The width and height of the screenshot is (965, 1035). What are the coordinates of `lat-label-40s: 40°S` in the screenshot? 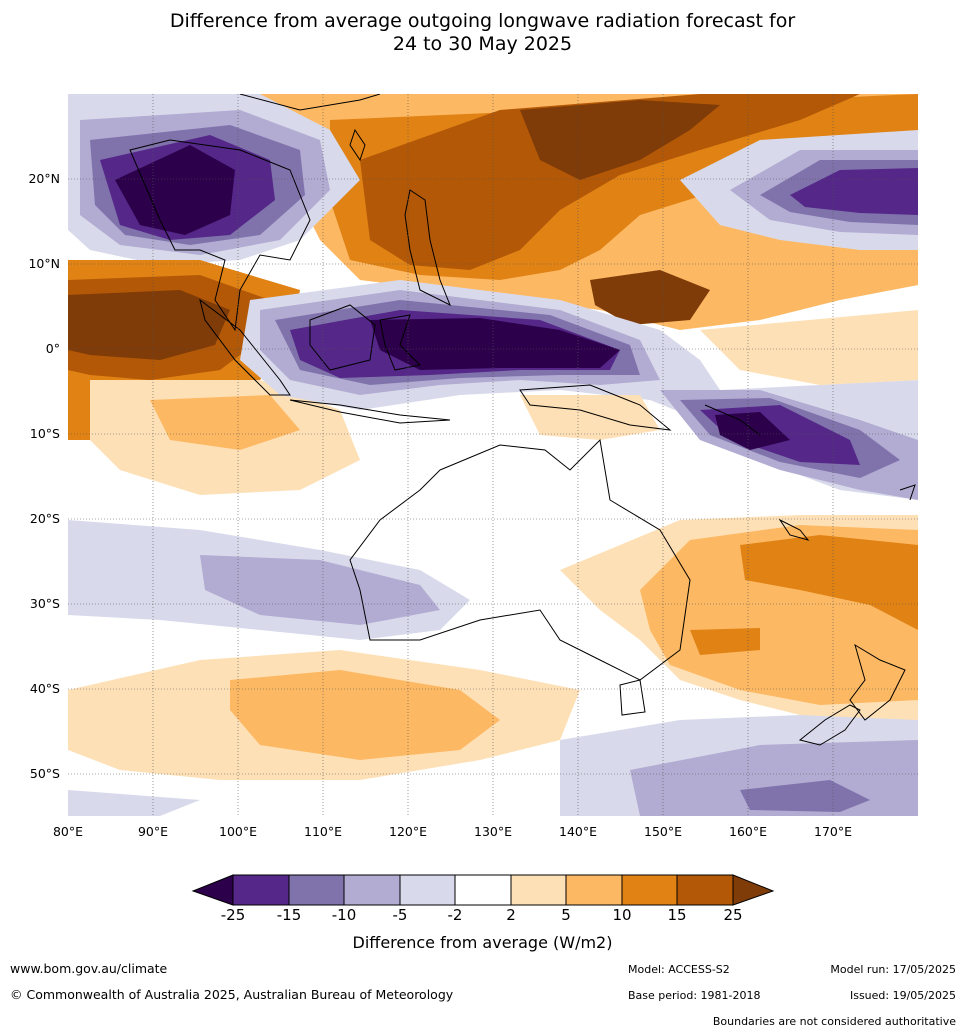 It's located at (44, 688).